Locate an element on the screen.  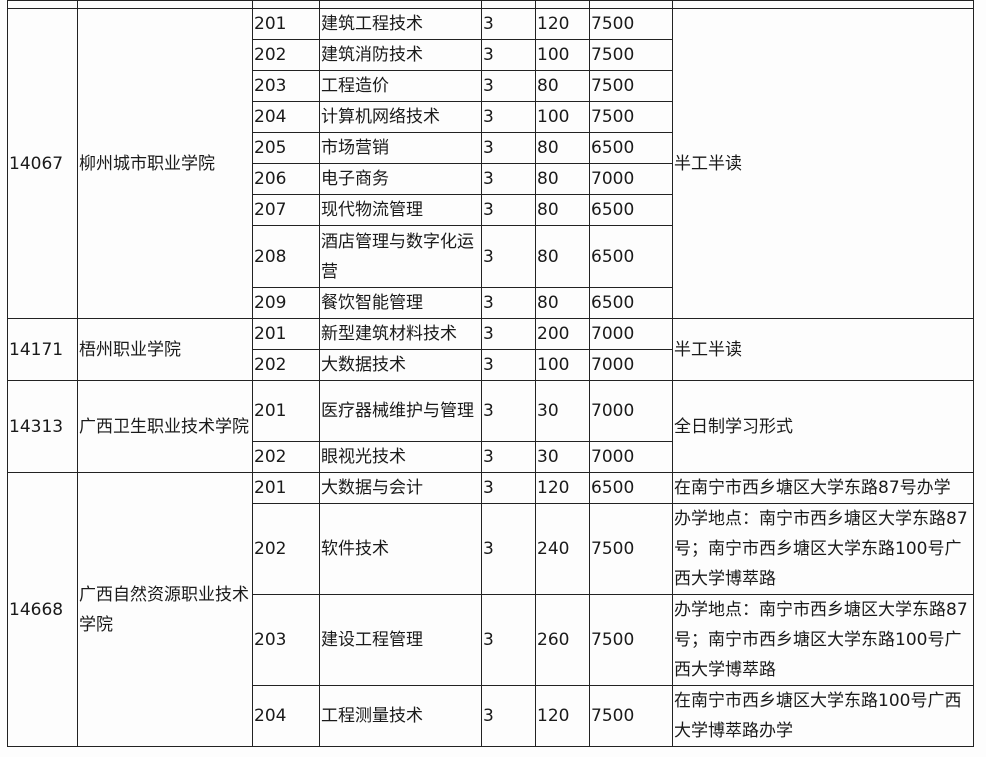
table-row: 204 计算机网络技术 3 100 7500 is located at coordinates (491, 117).